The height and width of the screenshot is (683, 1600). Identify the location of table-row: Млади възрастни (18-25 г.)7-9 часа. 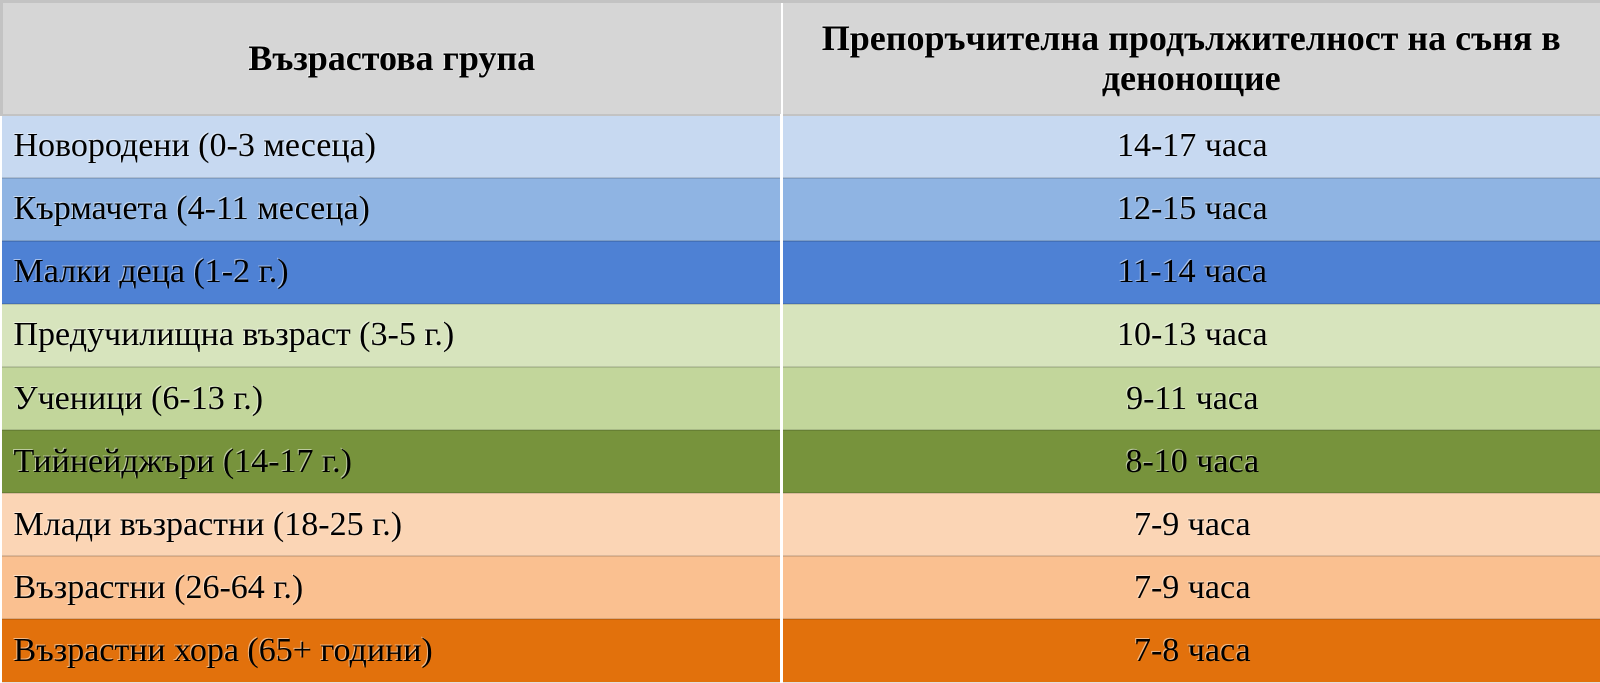
(801, 524).